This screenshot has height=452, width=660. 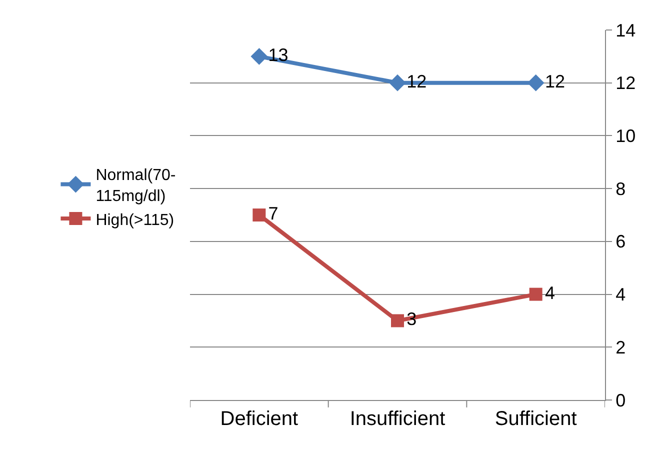 I want to click on y-tick-label: 8, so click(x=621, y=188).